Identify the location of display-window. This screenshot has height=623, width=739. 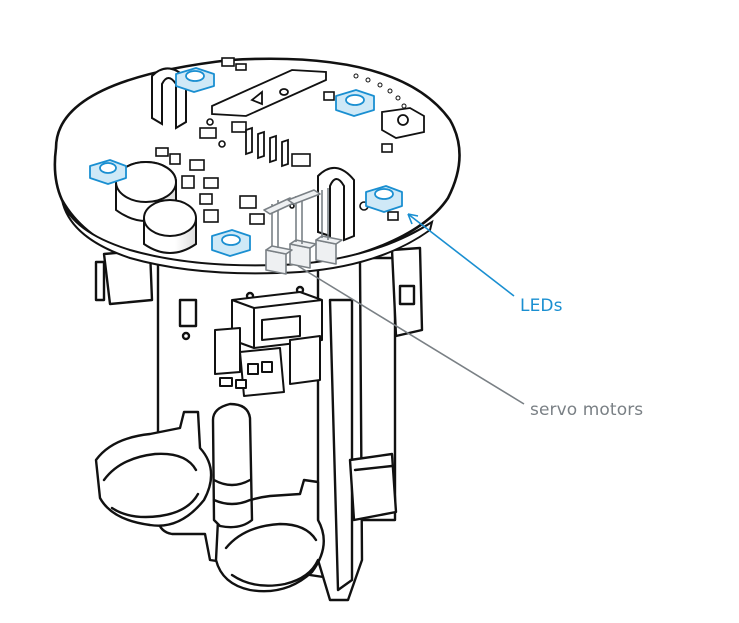
(269, 93).